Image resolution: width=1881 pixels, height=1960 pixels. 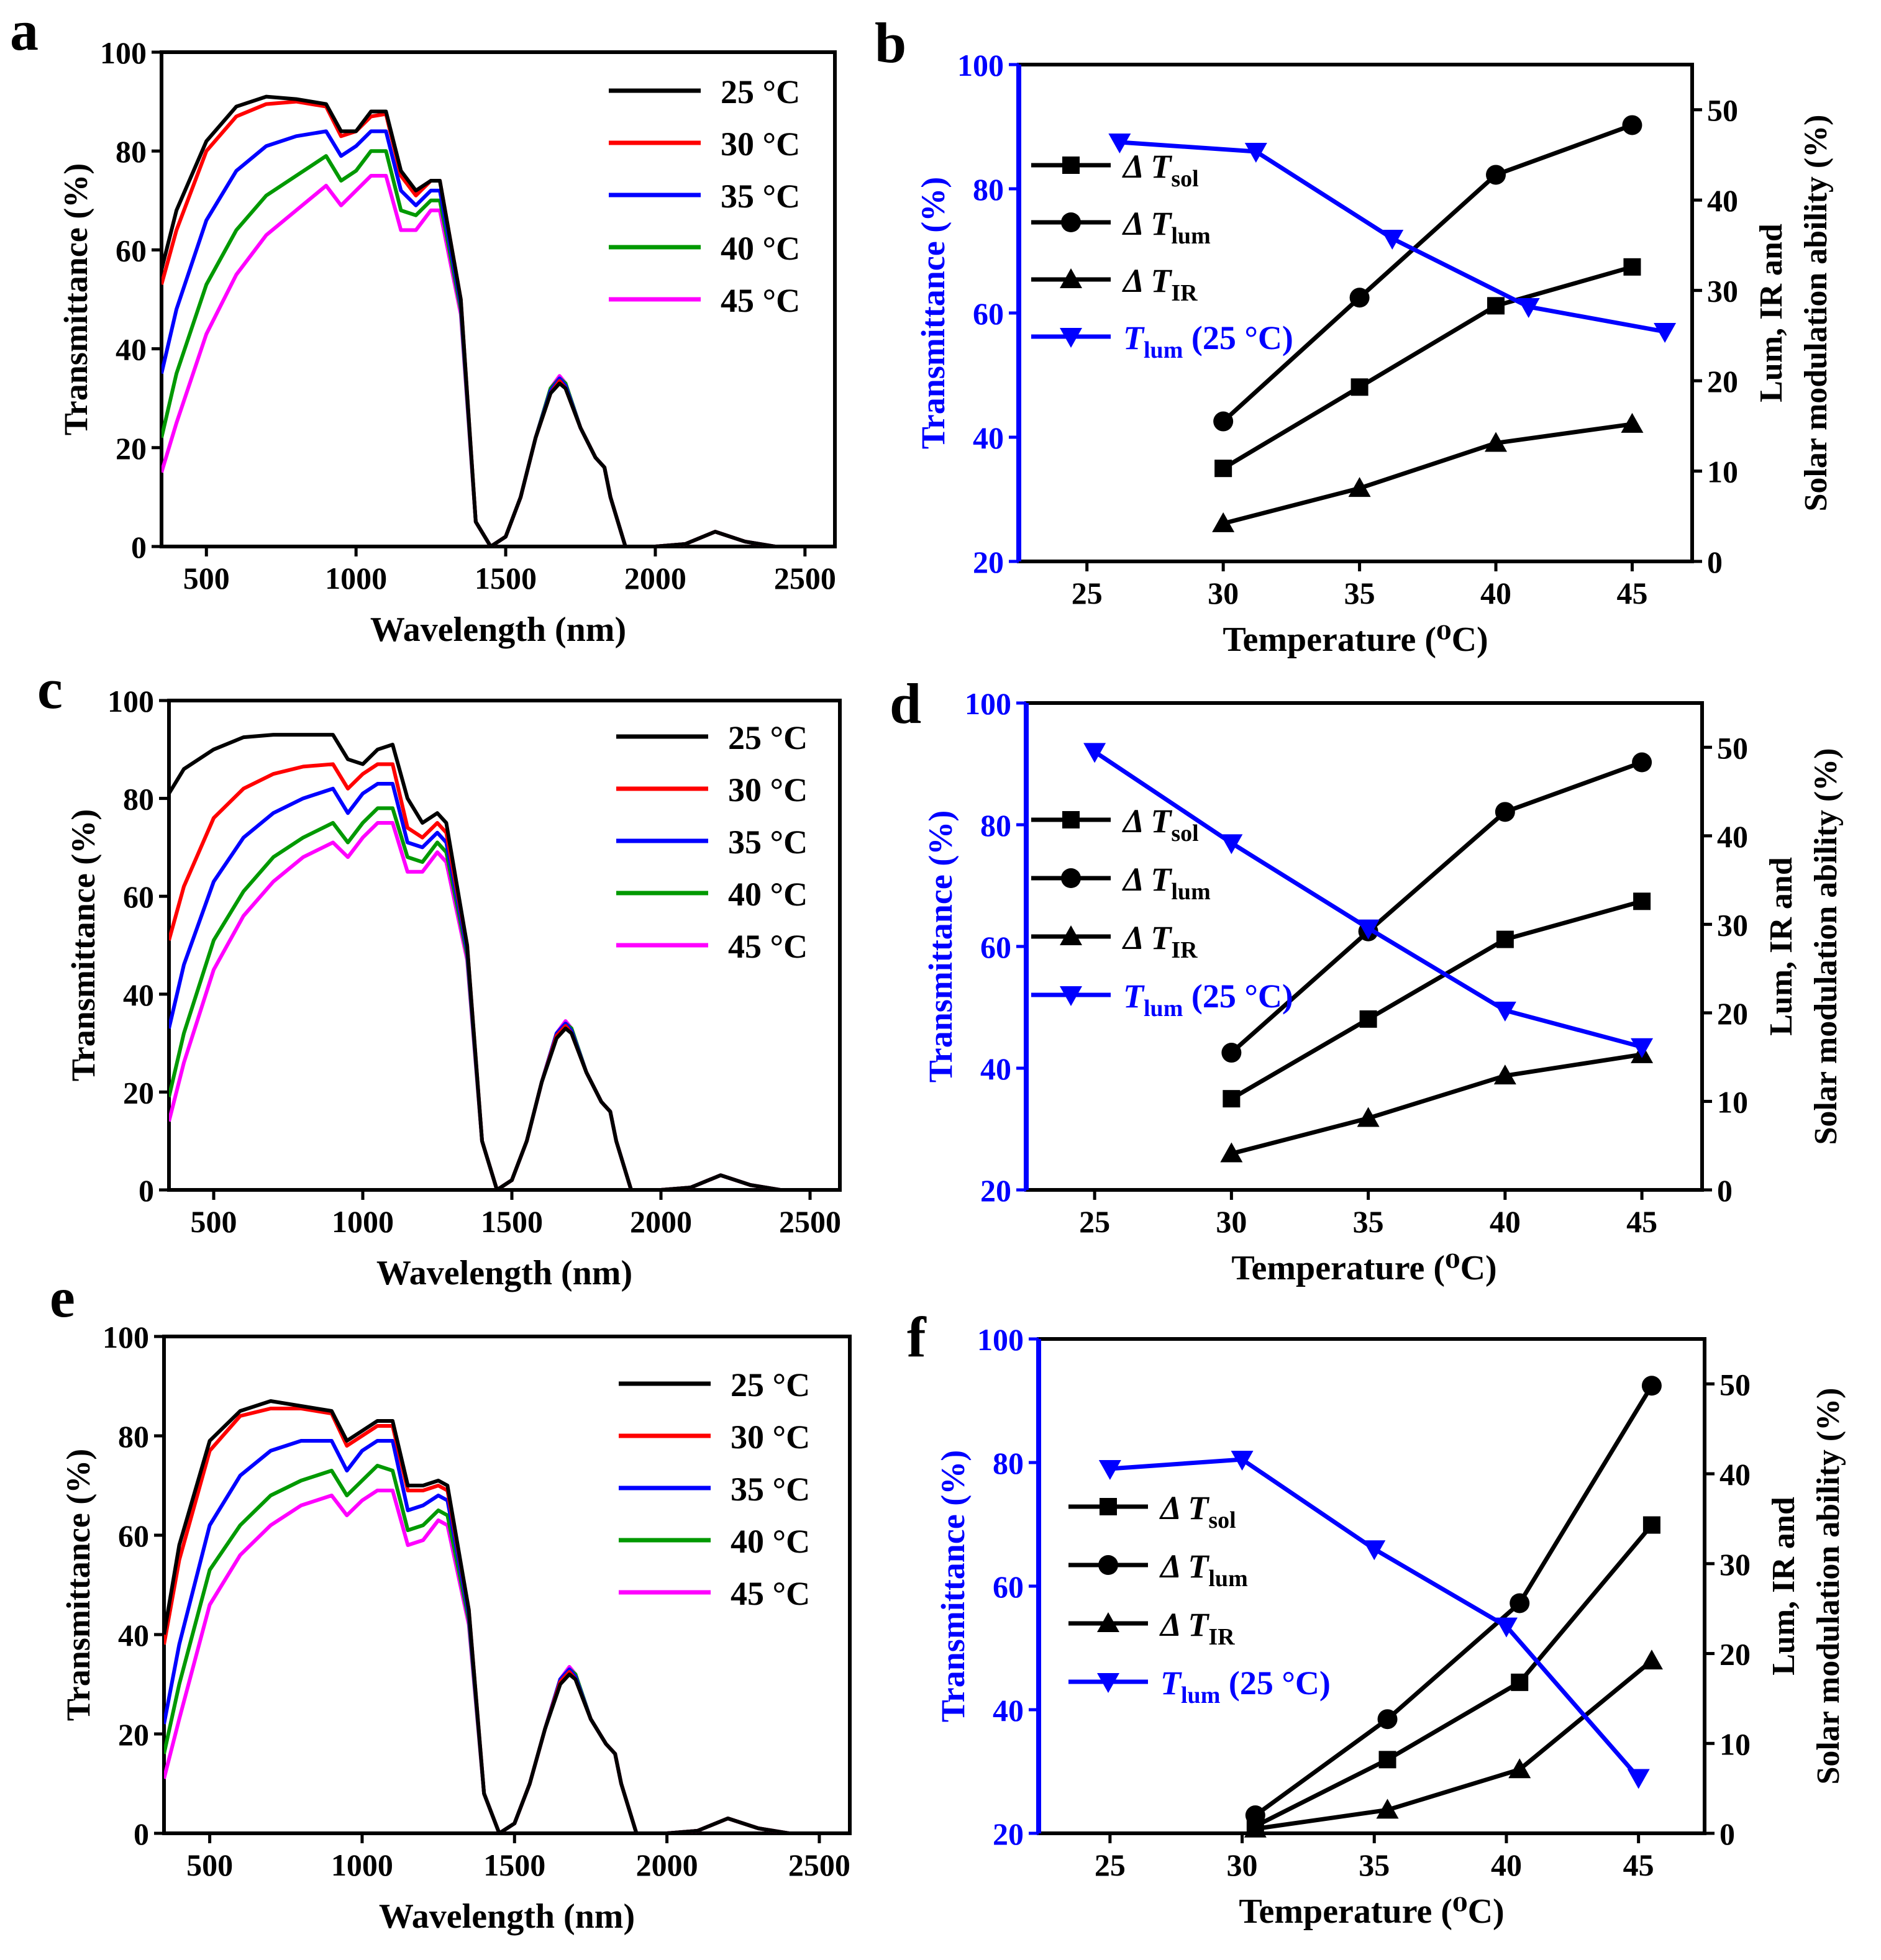 I want to click on legend-entry: Δ Tlum, so click(x=1121, y=883).